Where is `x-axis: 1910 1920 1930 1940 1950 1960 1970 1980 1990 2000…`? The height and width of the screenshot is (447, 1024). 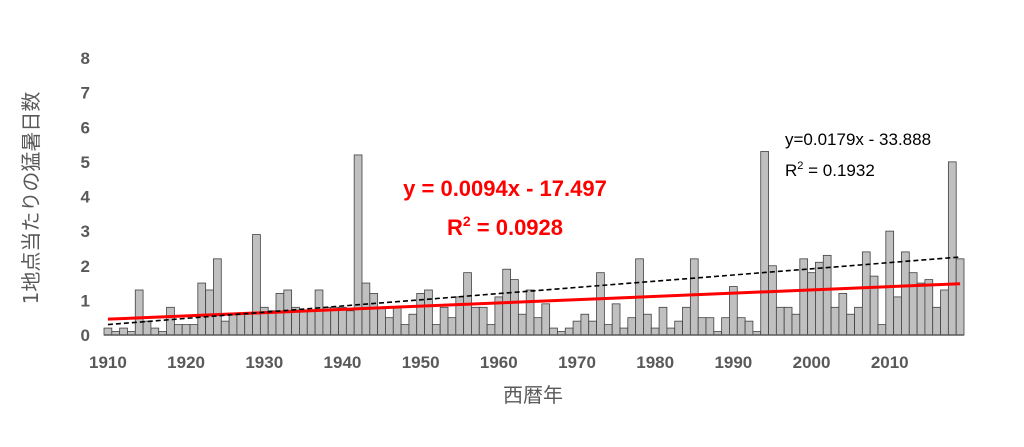 x-axis: 1910 1920 1930 1940 1950 1960 1970 1980 1990 2000… is located at coordinates (499, 362).